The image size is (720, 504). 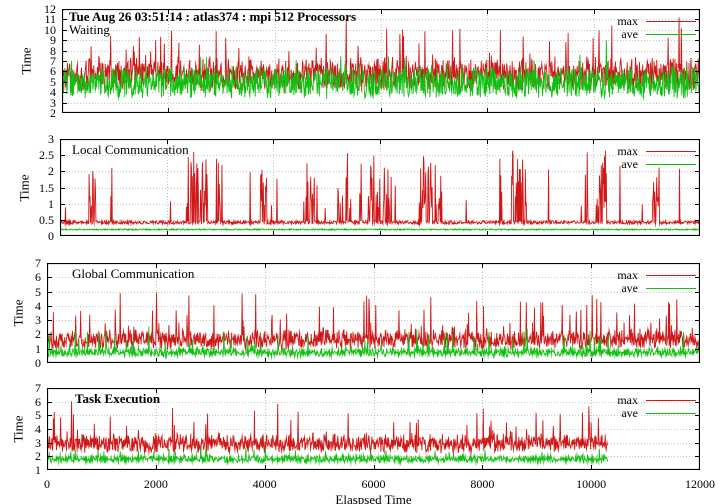 I want to click on plot-label-local-communication: Local Communication, so click(x=130, y=149).